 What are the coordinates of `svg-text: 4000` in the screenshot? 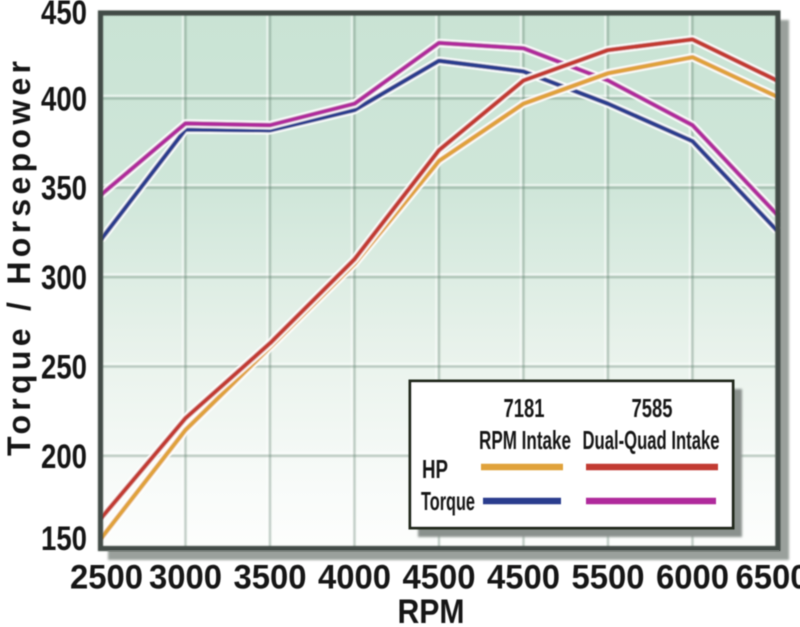 It's located at (354, 578).